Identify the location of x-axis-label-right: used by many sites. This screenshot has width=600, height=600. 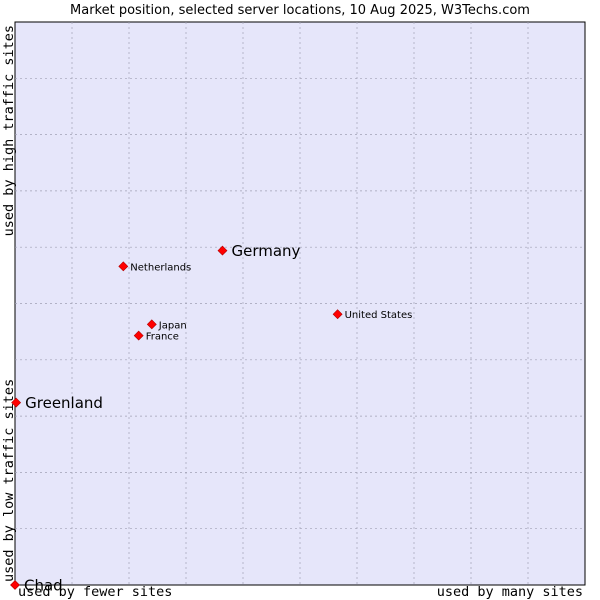
(510, 592).